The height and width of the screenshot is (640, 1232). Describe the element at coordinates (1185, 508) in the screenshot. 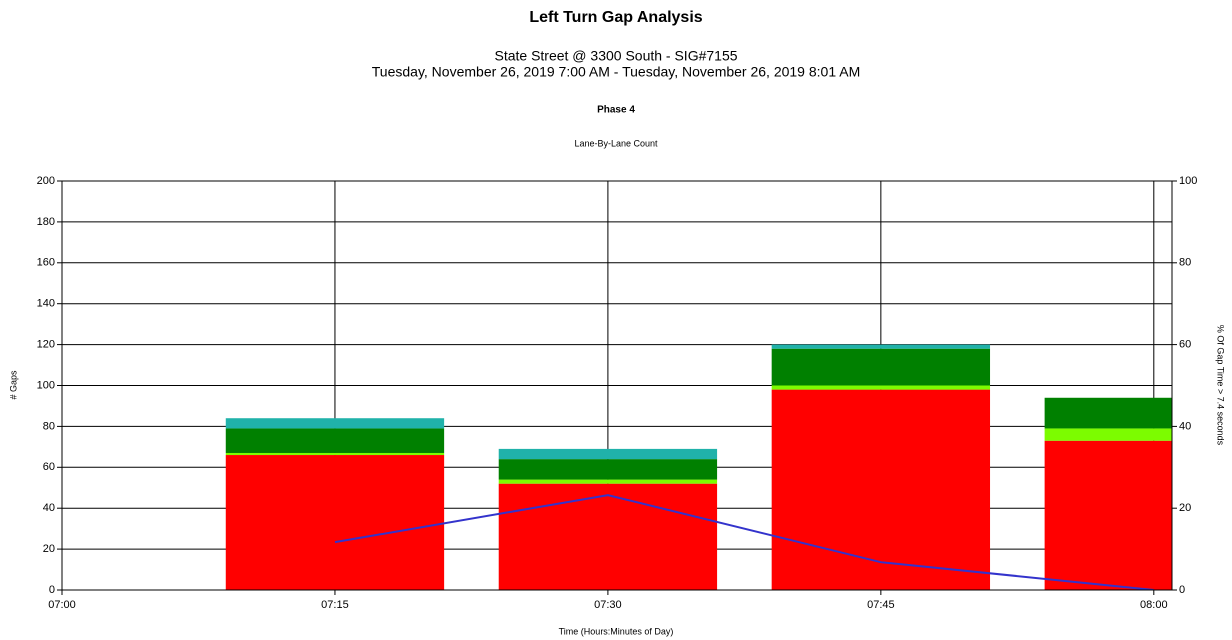

I see `y2-tick-label: 20` at that location.